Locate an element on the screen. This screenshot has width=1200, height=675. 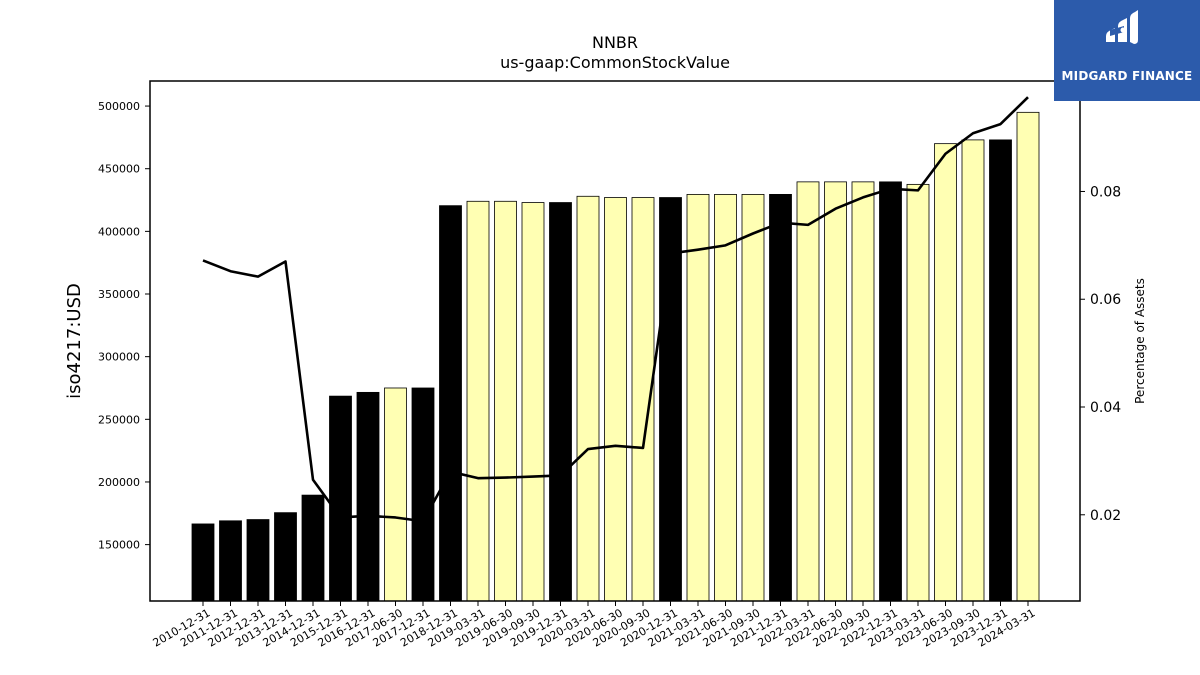
y-tick-label: 350000 is located at coordinates (119, 294).